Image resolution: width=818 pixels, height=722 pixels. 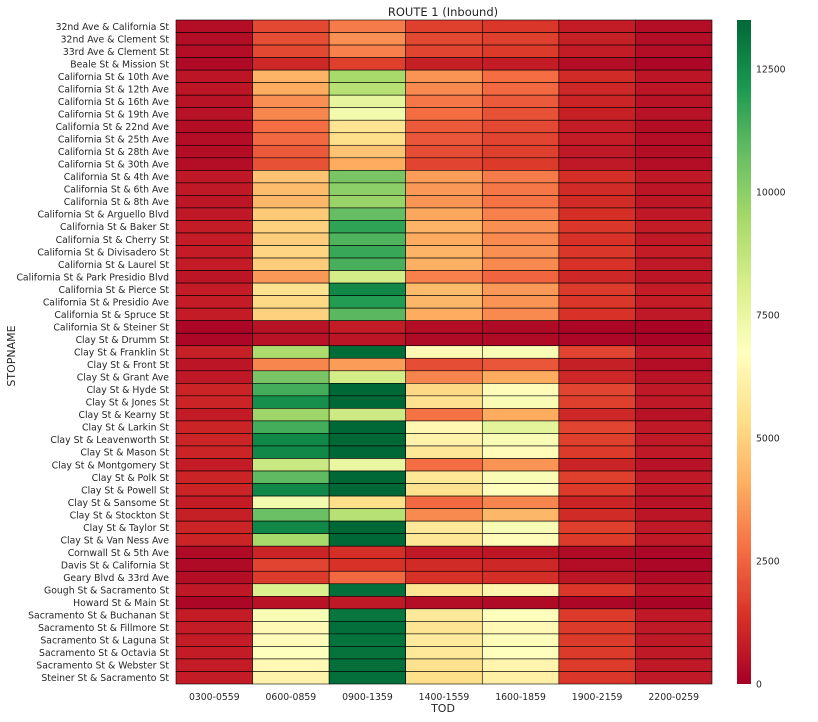 What do you see at coordinates (125, 428) in the screenshot?
I see `row-label: Clay St & Larkin St` at bounding box center [125, 428].